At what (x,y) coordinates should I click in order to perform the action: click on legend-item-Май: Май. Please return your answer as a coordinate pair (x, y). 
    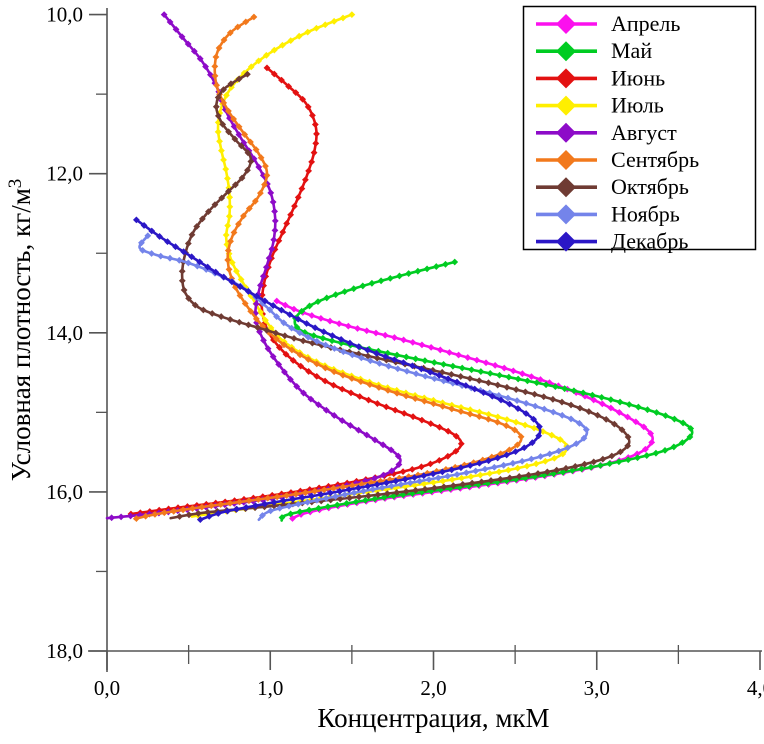
    Looking at the image, I should click on (594, 50).